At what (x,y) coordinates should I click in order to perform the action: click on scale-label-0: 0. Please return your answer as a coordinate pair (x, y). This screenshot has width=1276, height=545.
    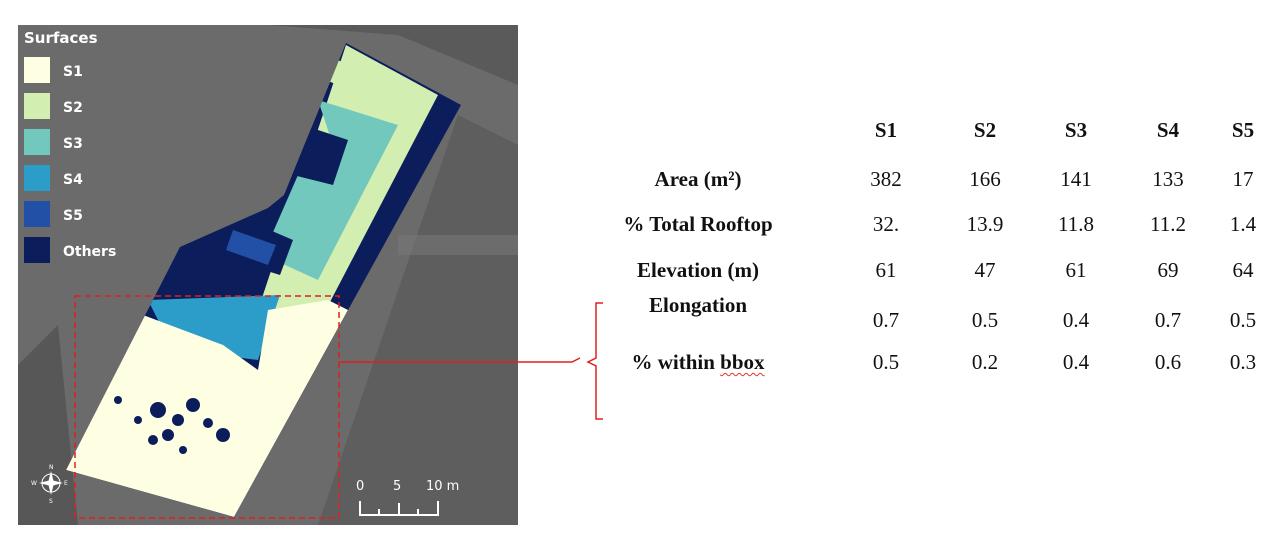
    Looking at the image, I should click on (360, 486).